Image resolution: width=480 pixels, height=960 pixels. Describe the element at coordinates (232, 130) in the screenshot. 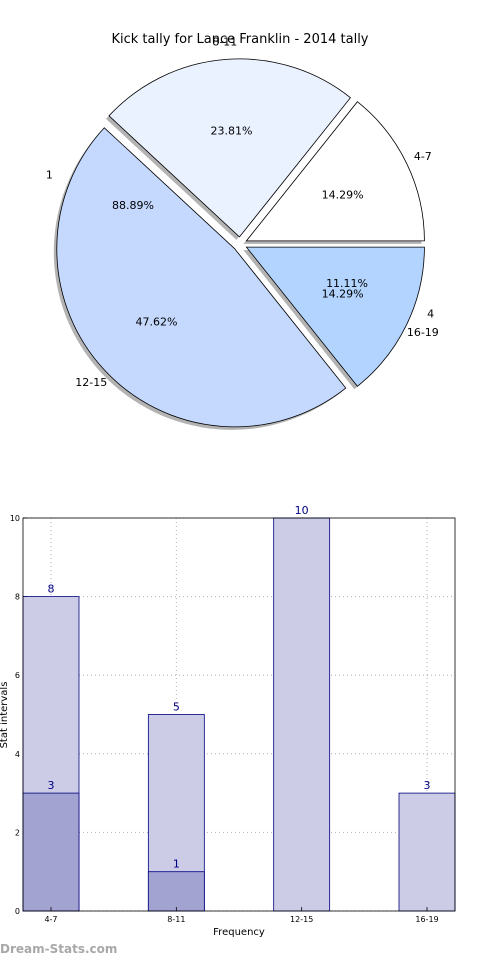

I see `pie-percent-label: 23.81%` at that location.